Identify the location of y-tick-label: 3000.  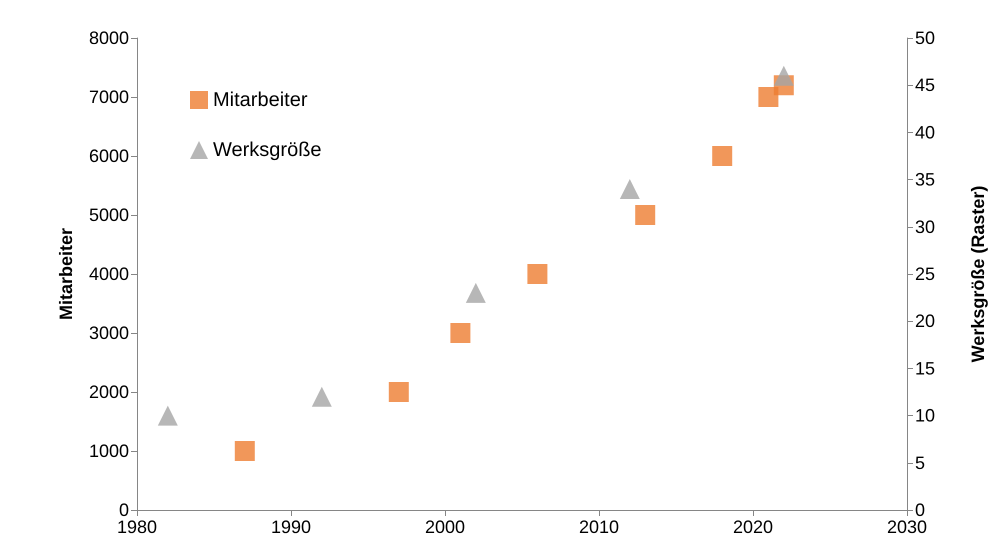
(108, 333).